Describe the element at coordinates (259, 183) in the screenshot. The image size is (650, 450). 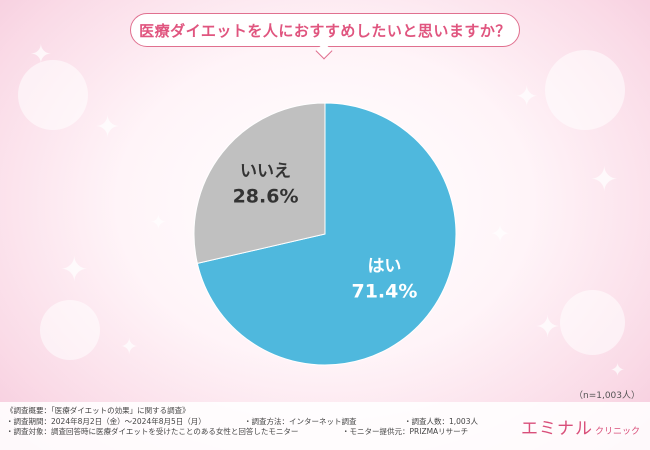
I see `pie-slice` at that location.